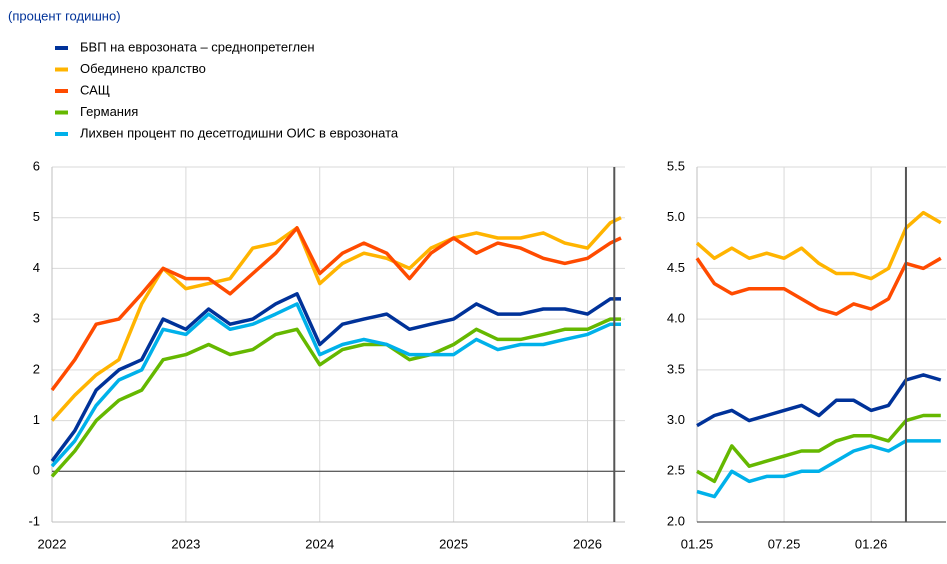 Image resolution: width=947 pixels, height=564 pixels. What do you see at coordinates (453, 543) in the screenshot?
I see `x-tick-label: 2025` at bounding box center [453, 543].